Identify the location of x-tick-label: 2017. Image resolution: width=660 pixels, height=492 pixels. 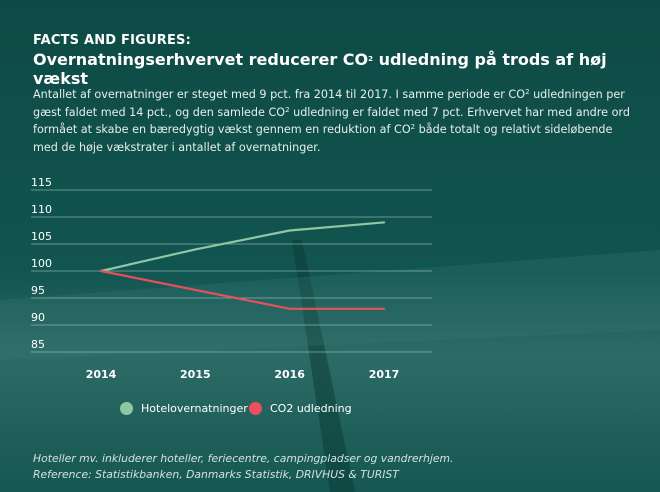
(384, 374).